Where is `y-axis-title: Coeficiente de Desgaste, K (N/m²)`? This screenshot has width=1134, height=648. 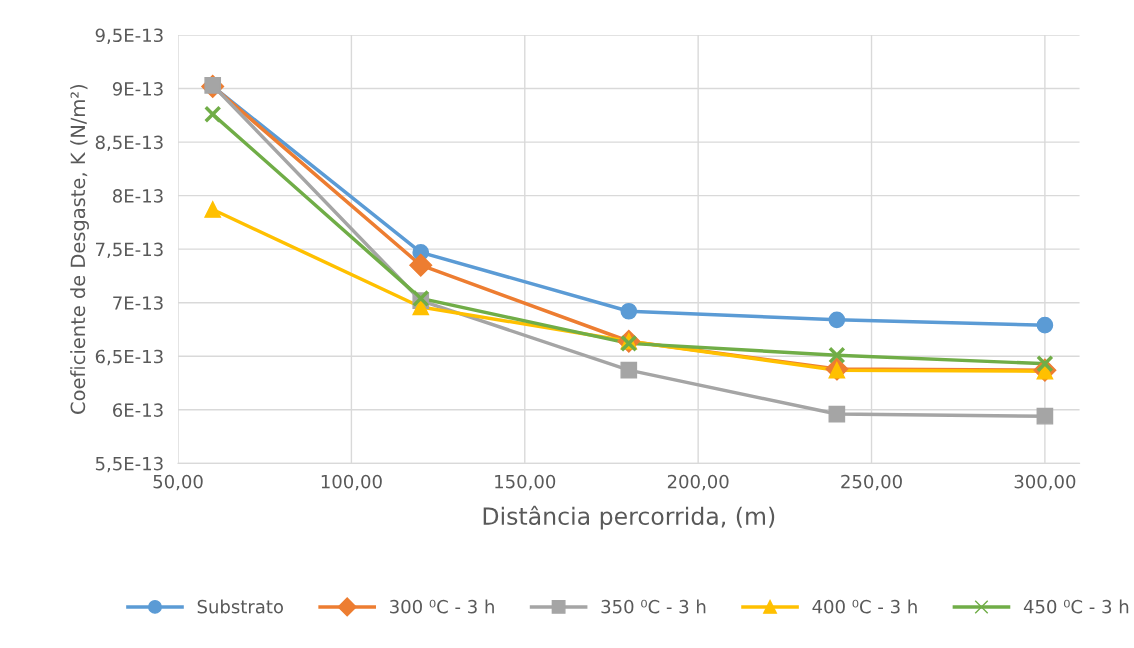 y-axis-title: Coeficiente de Desgaste, K (N/m²) is located at coordinates (79, 249).